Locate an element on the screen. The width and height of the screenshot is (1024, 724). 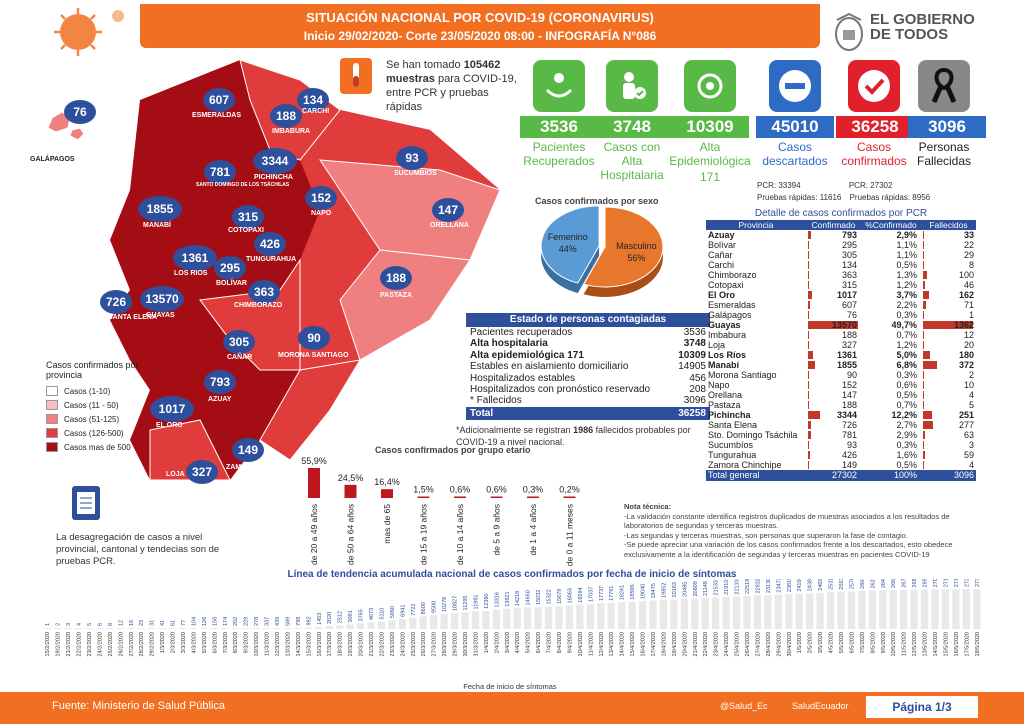
trend-value: 13821 is located at coordinates (508, 598).